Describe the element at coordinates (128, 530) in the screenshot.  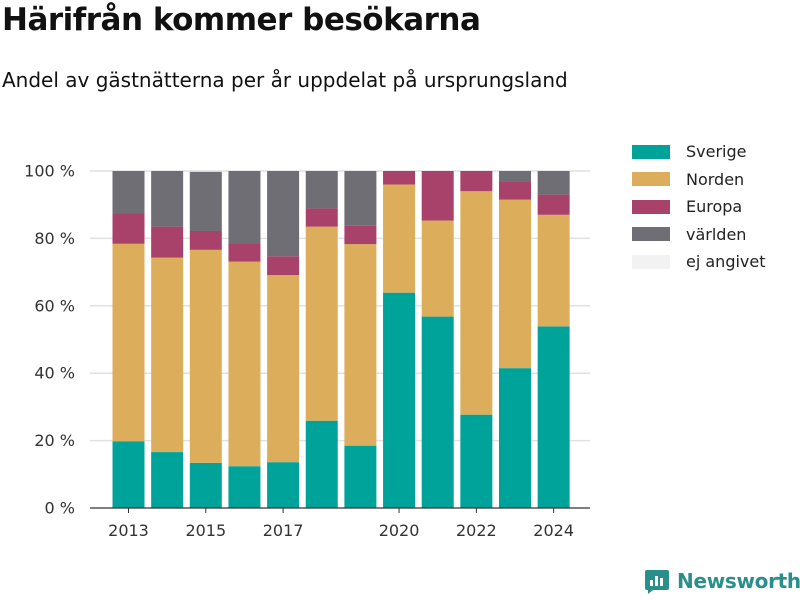
I see `x-tick-label: 2013` at that location.